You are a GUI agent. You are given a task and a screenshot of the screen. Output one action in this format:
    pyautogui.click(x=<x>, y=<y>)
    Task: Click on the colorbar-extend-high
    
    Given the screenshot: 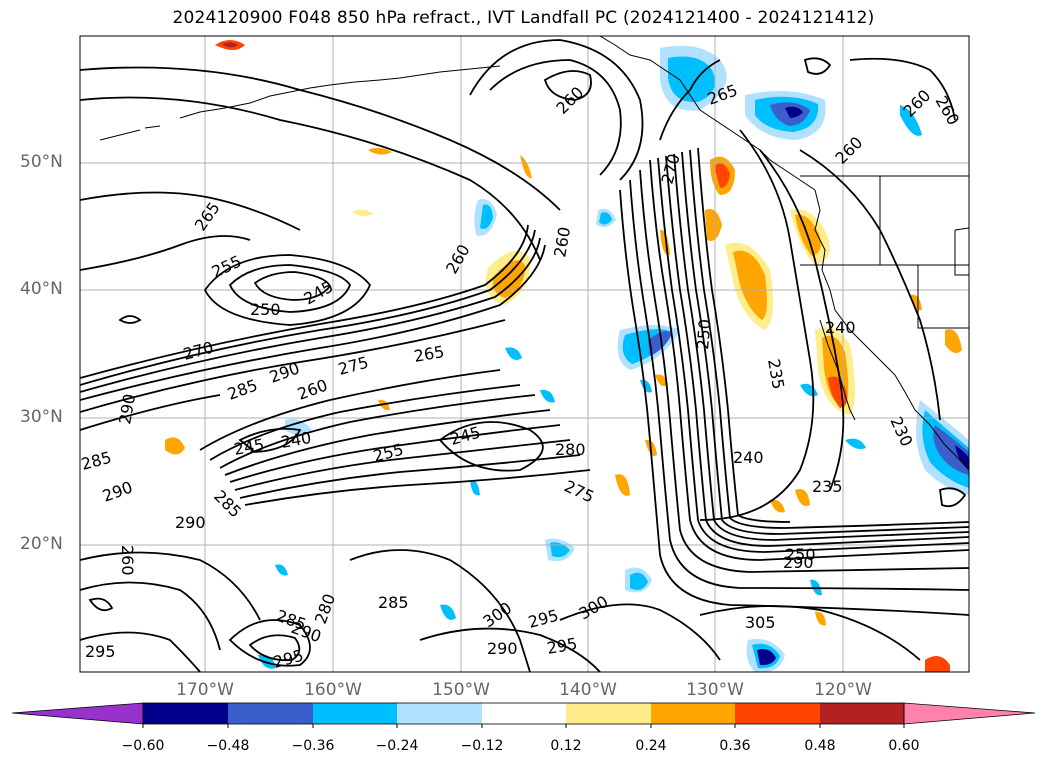 What is the action you would take?
    pyautogui.click(x=969, y=713)
    